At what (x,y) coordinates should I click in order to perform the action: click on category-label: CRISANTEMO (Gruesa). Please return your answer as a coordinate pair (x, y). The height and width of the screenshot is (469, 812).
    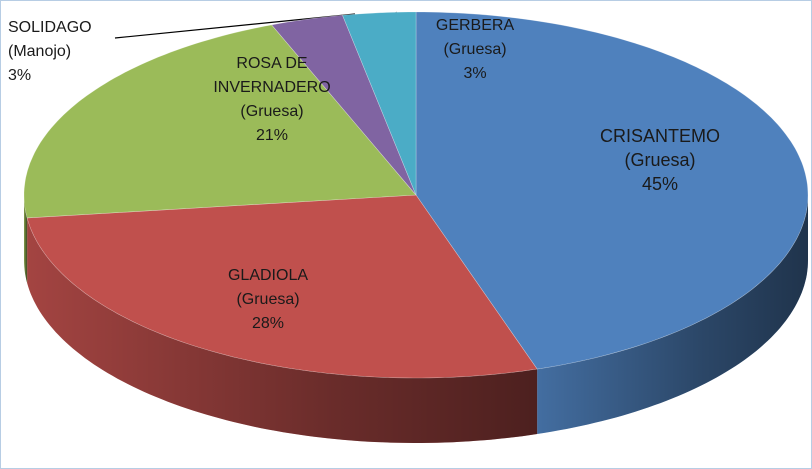
    Looking at the image, I should click on (660, 148).